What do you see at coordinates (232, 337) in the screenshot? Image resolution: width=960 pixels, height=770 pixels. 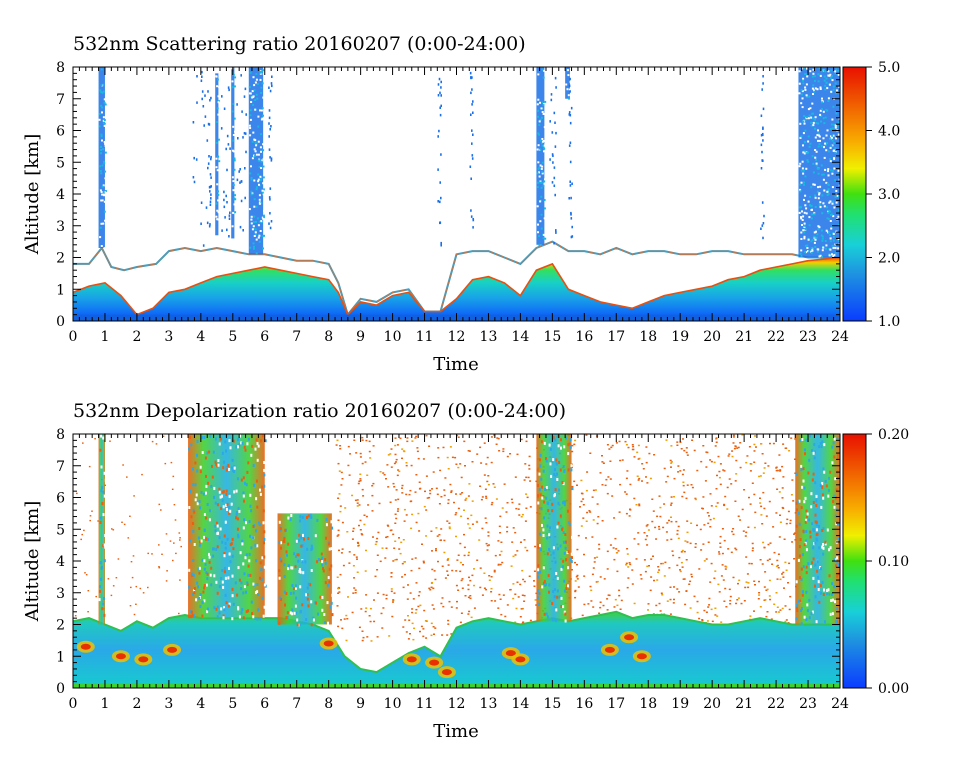 I see `chart1-x-tick-label: 5` at bounding box center [232, 337].